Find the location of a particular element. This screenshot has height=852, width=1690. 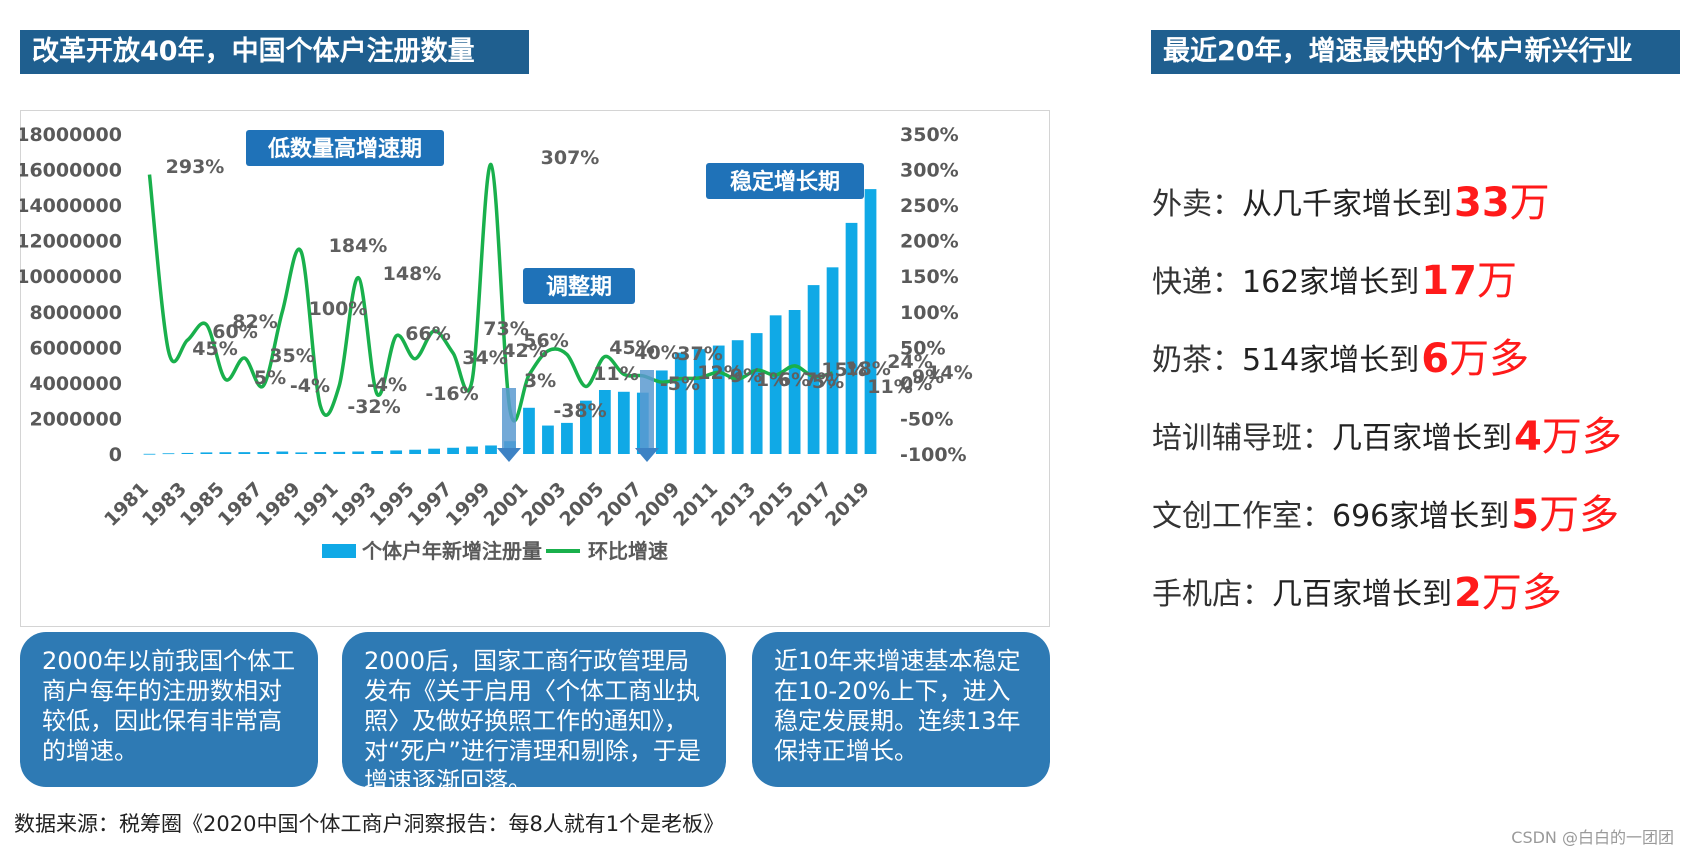

line-data-label: 18% is located at coordinates (867, 369).